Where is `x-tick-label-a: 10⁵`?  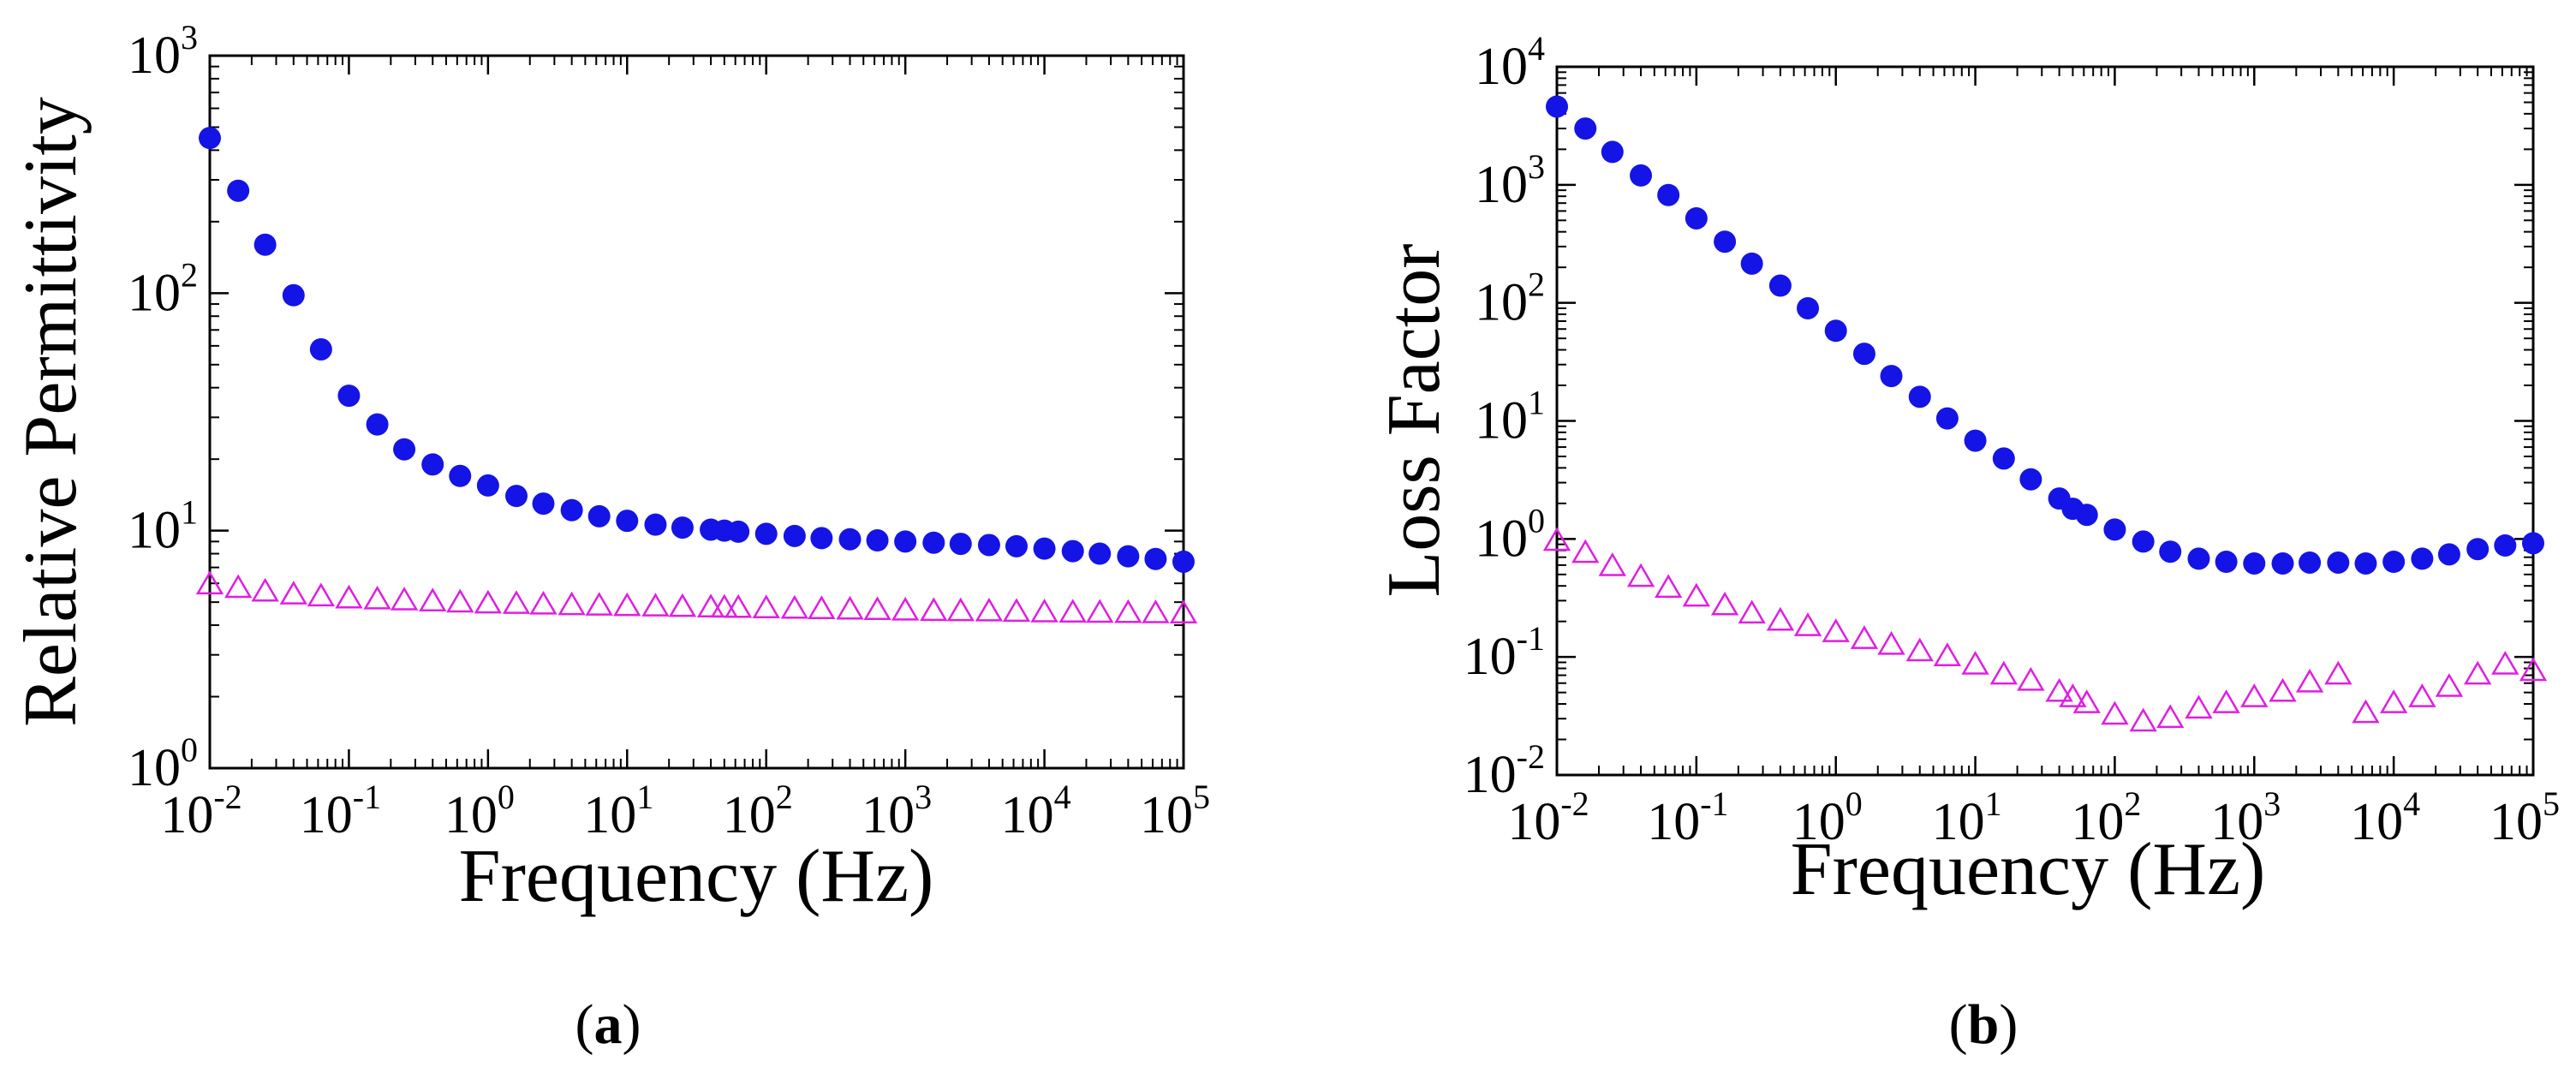 x-tick-label-a: 10⁵ is located at coordinates (1175, 811).